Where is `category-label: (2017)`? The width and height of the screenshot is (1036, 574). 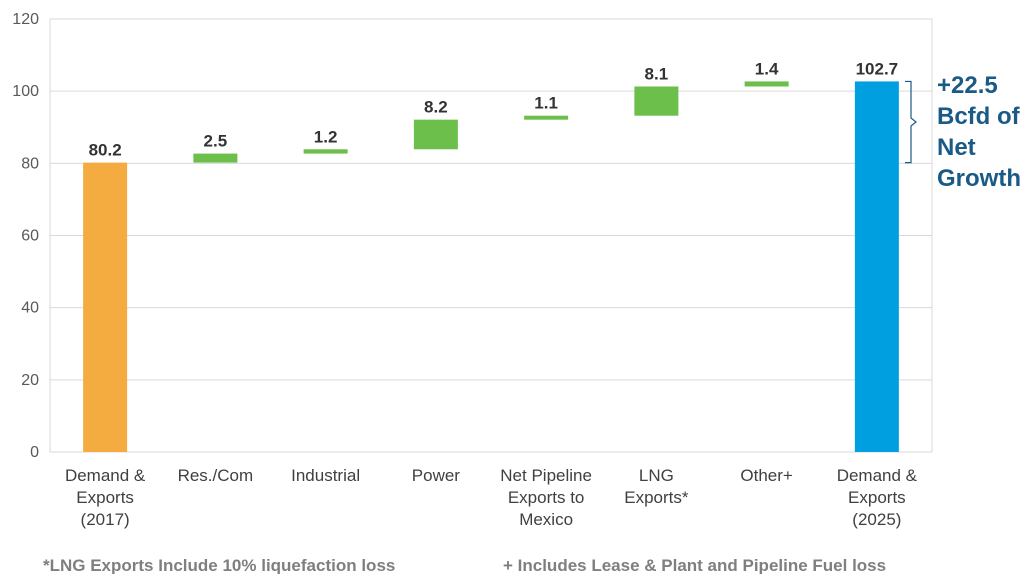
category-label: (2017) is located at coordinates (105, 519).